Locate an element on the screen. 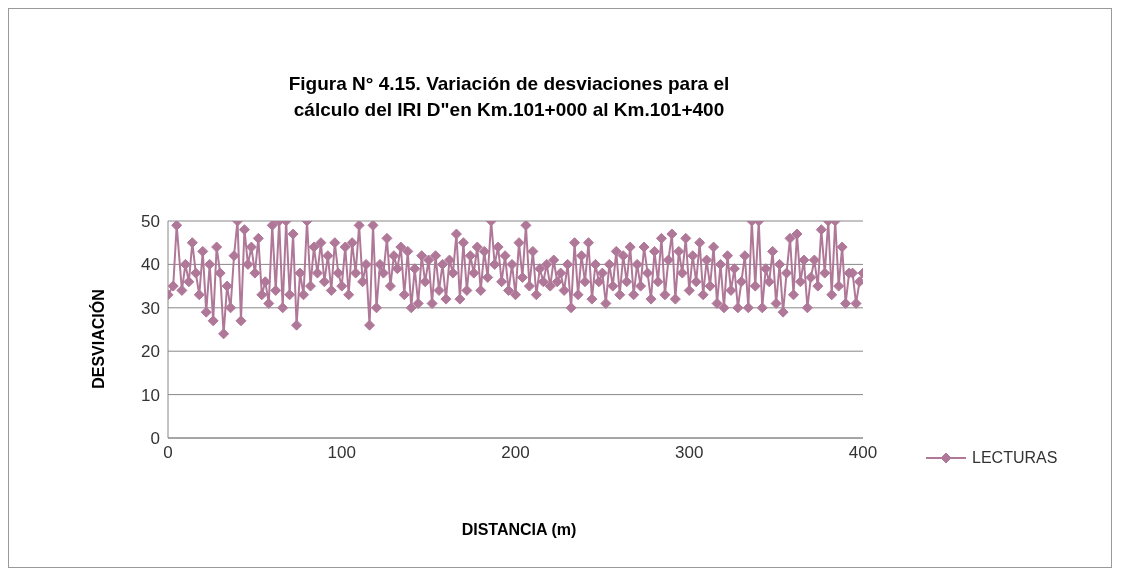 This screenshot has width=1122, height=578. chart-title: Figura N° 4.15. Variación de desviaciones para el cálculo del IRI D"en Km.101+000 al Km.101+400 is located at coordinates (509, 97).